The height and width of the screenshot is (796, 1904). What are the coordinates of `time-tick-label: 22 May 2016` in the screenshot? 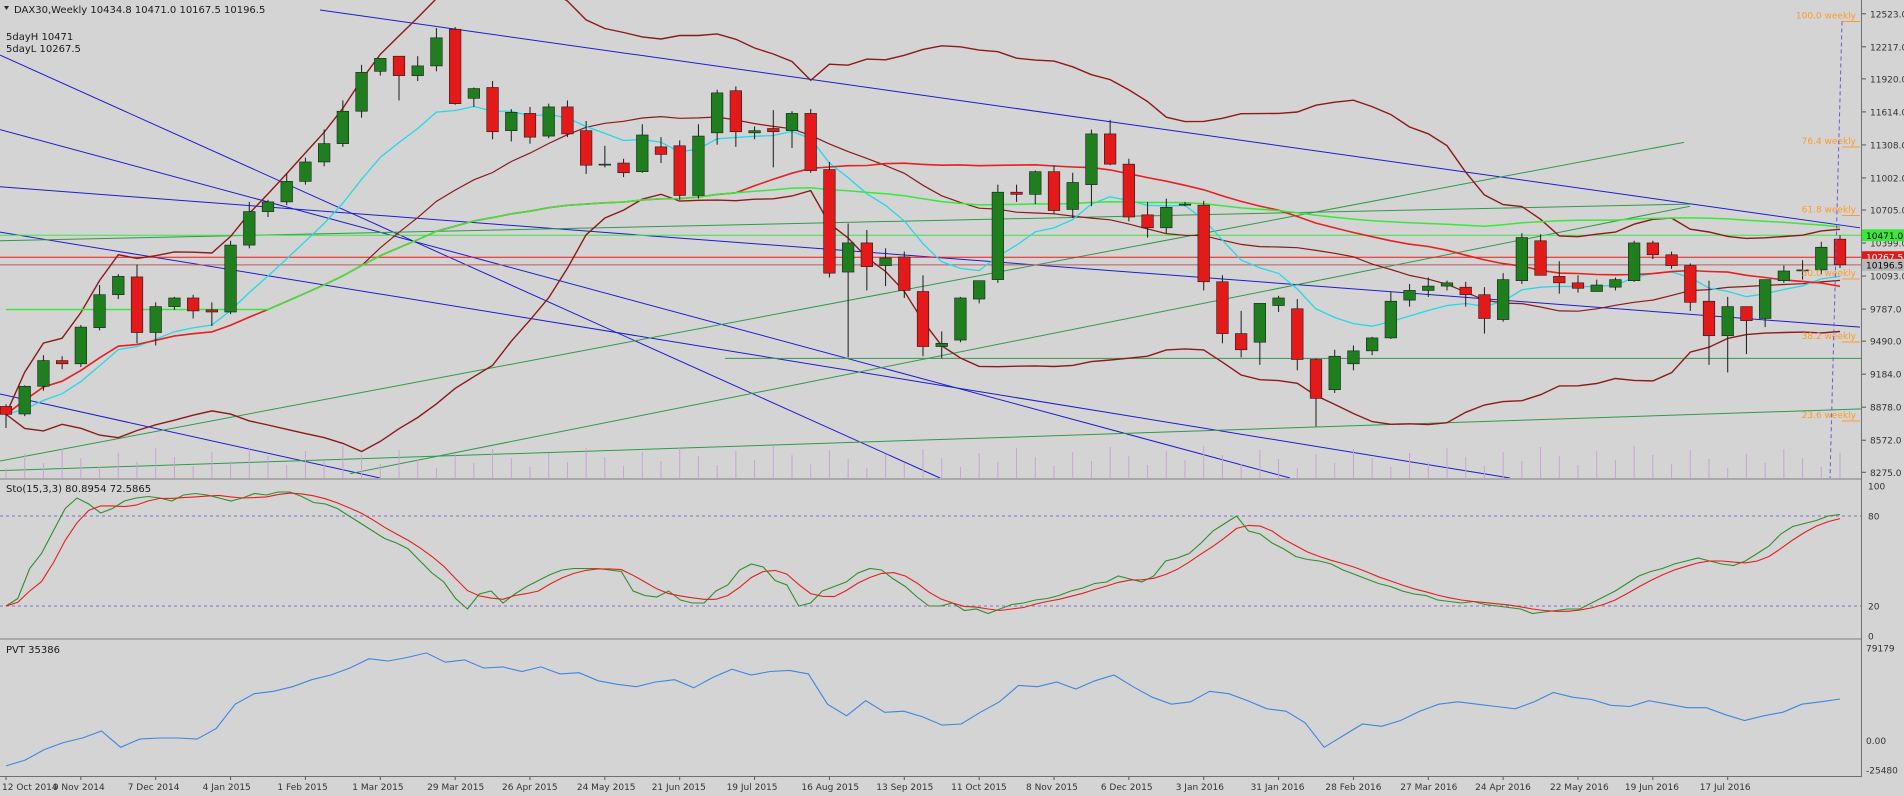 It's located at (1579, 788).